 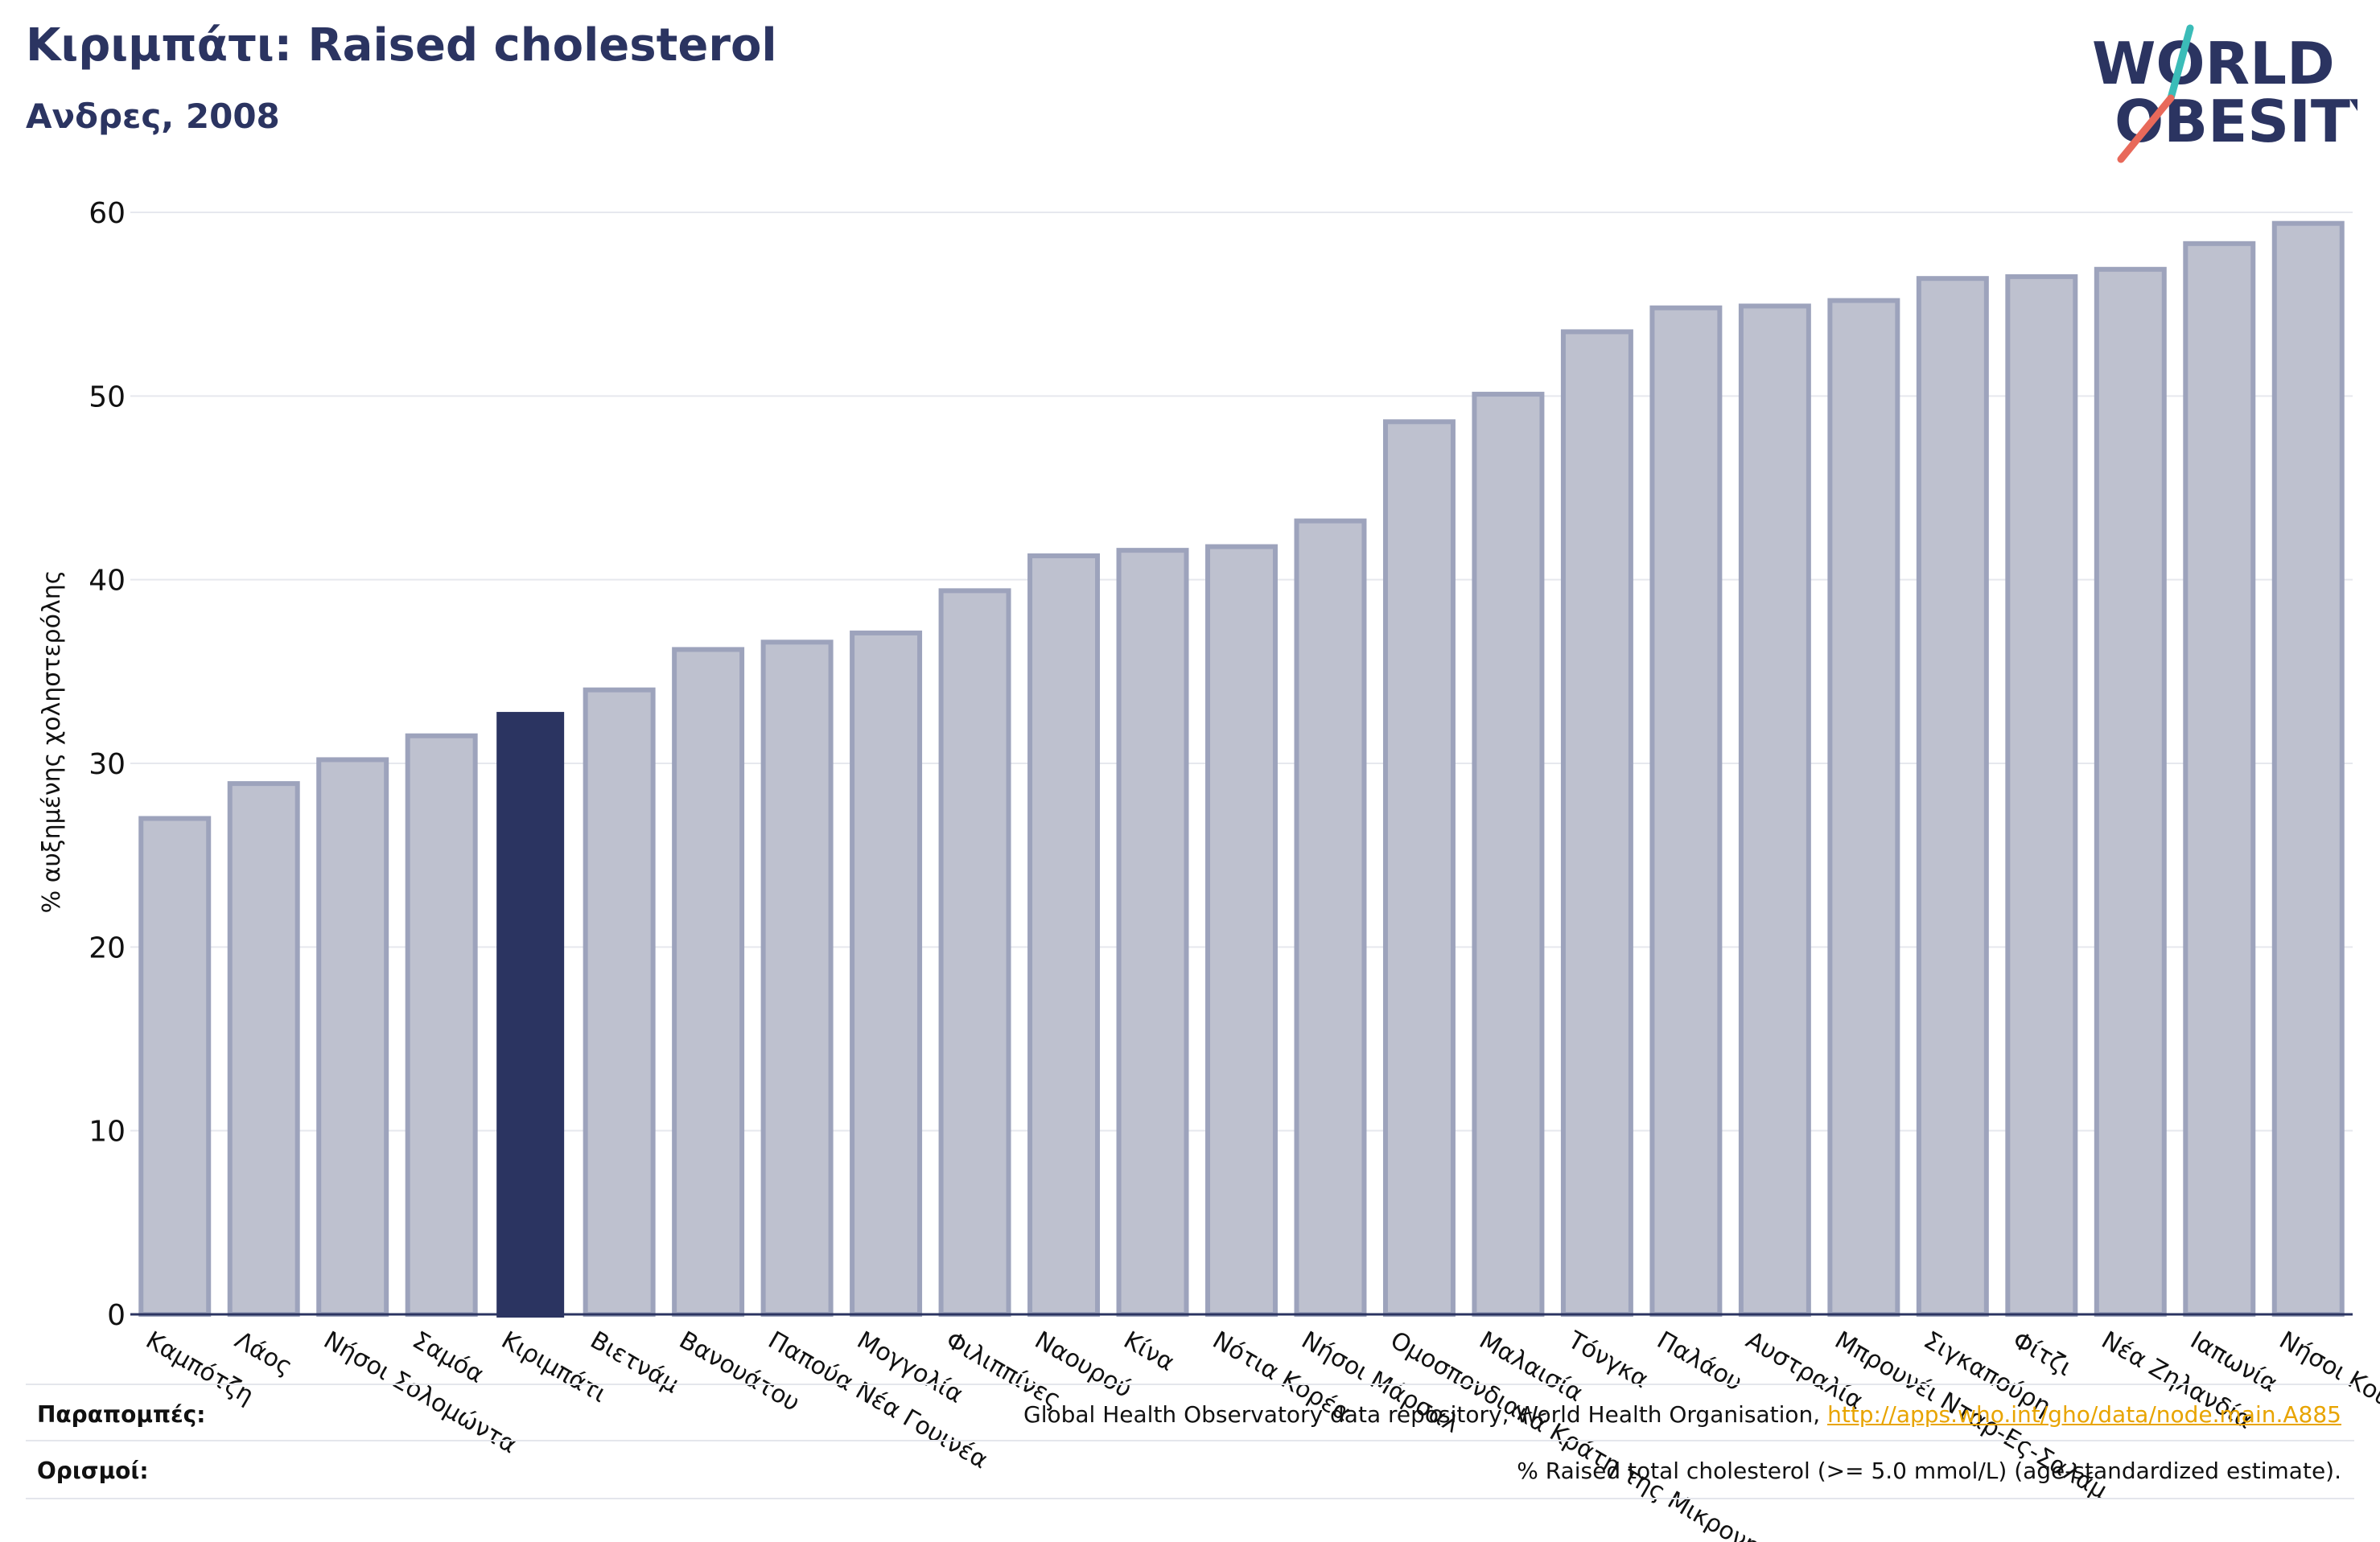 I want to click on logo-slash-bottom, so click(x=2146, y=128).